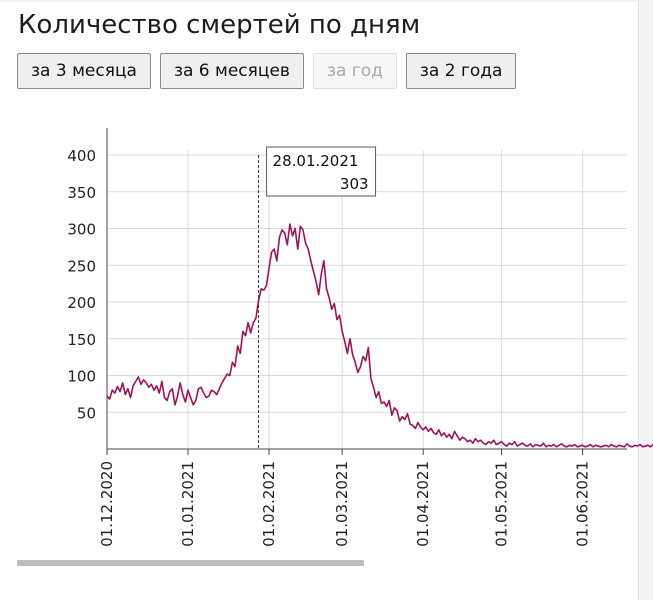 The image size is (653, 600). Describe the element at coordinates (84, 71) in the screenshot. I see `range-3-months-button: за 3 месяца` at that location.